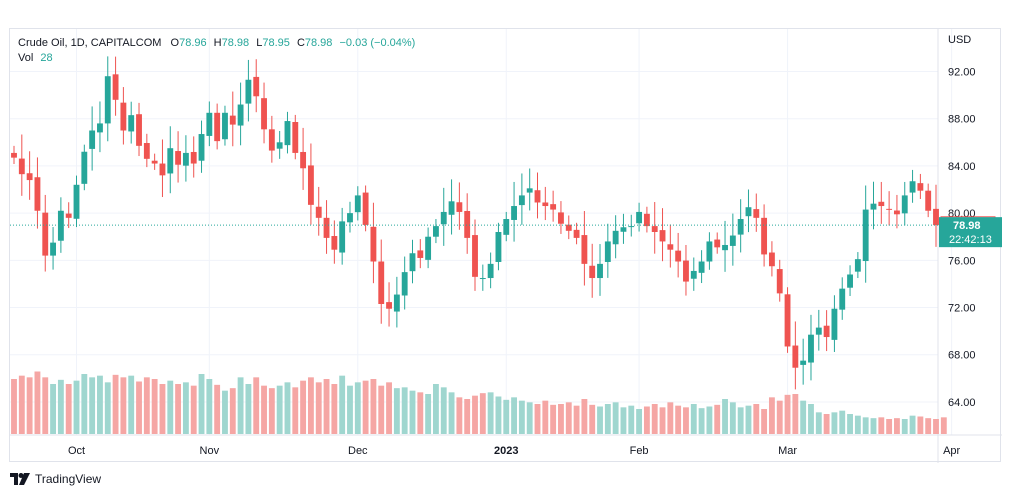 The image size is (1012, 498). What do you see at coordinates (506, 451) in the screenshot?
I see `time-axis-label: 2023` at bounding box center [506, 451].